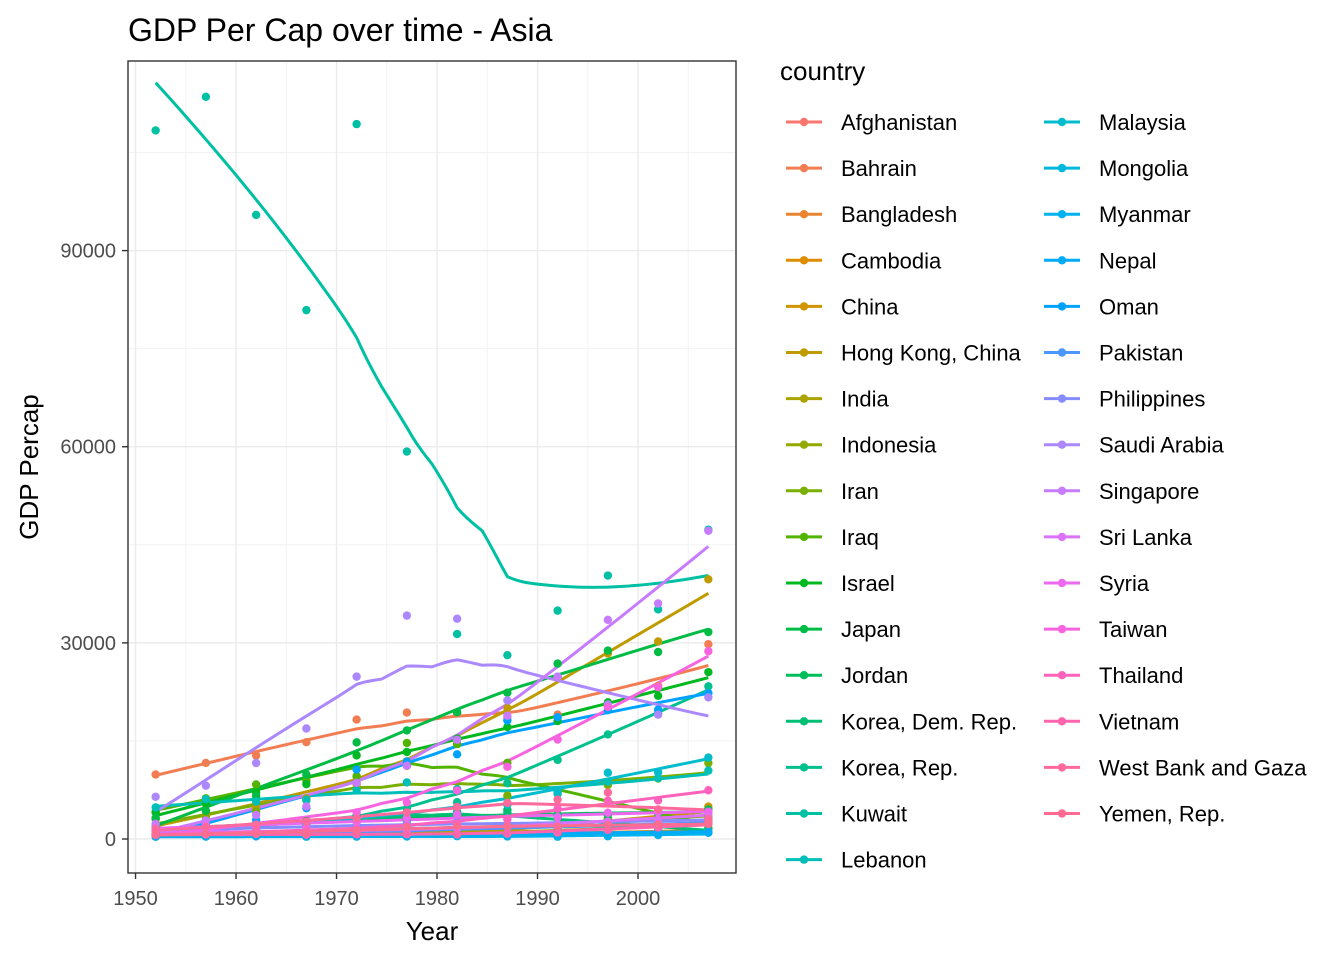  Describe the element at coordinates (1113, 675) in the screenshot. I see `legend-item: Thailand` at that location.